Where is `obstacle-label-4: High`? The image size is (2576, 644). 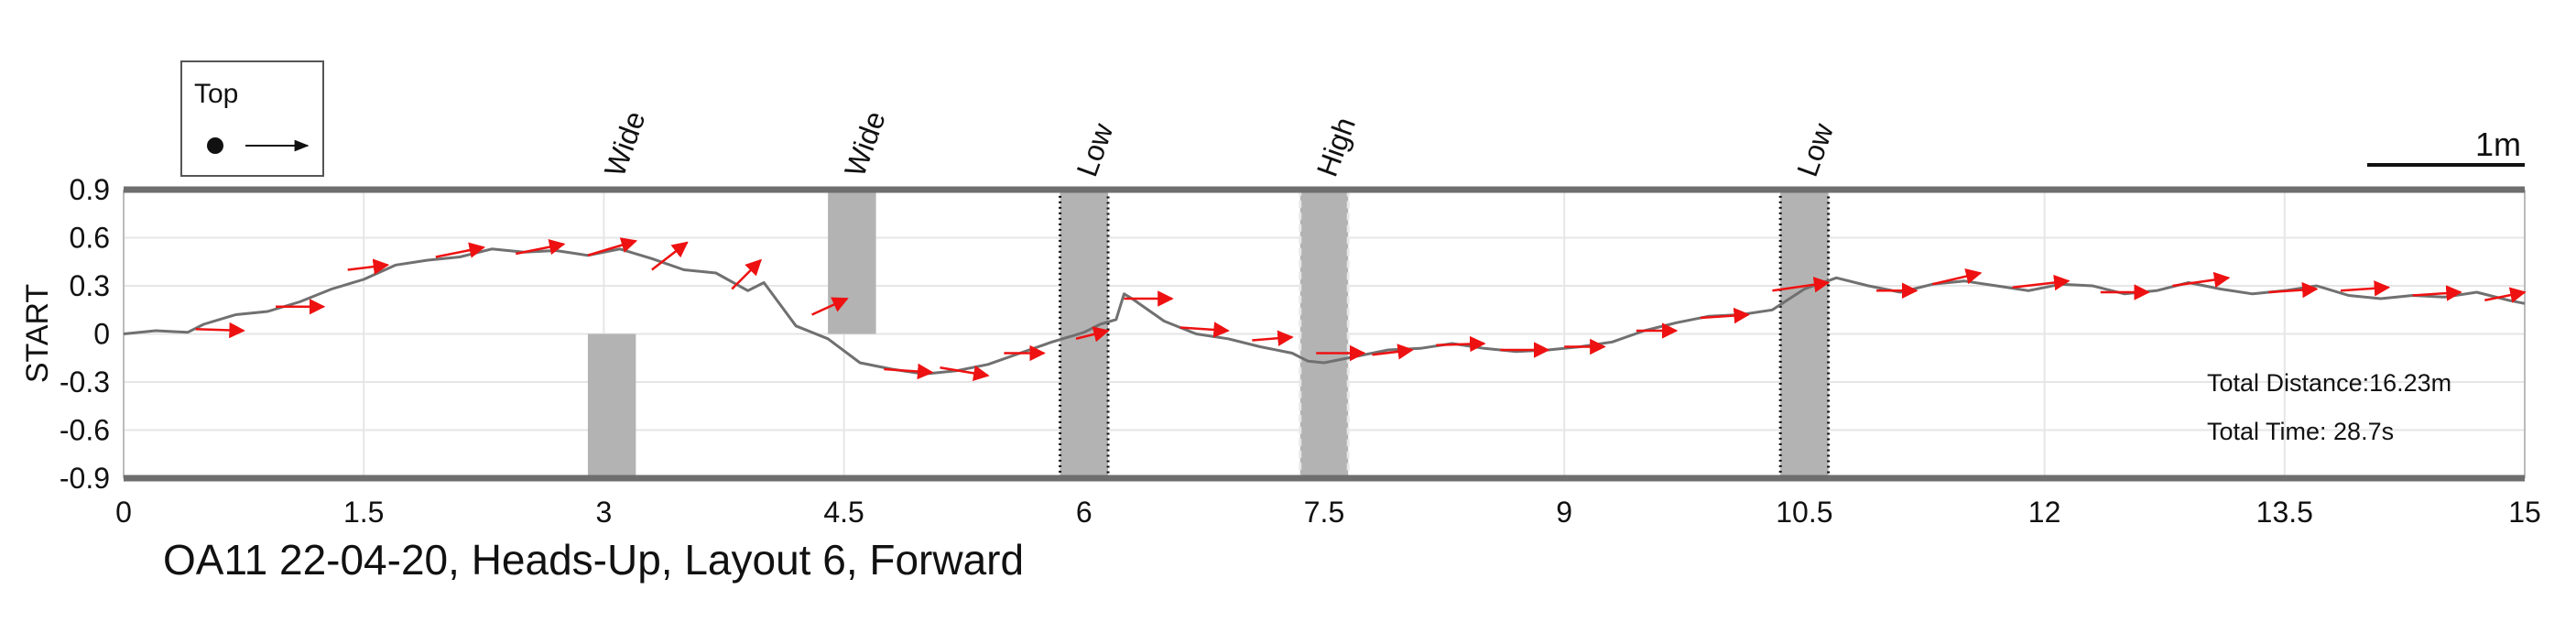
obstacle-label-4: High is located at coordinates (1336, 146).